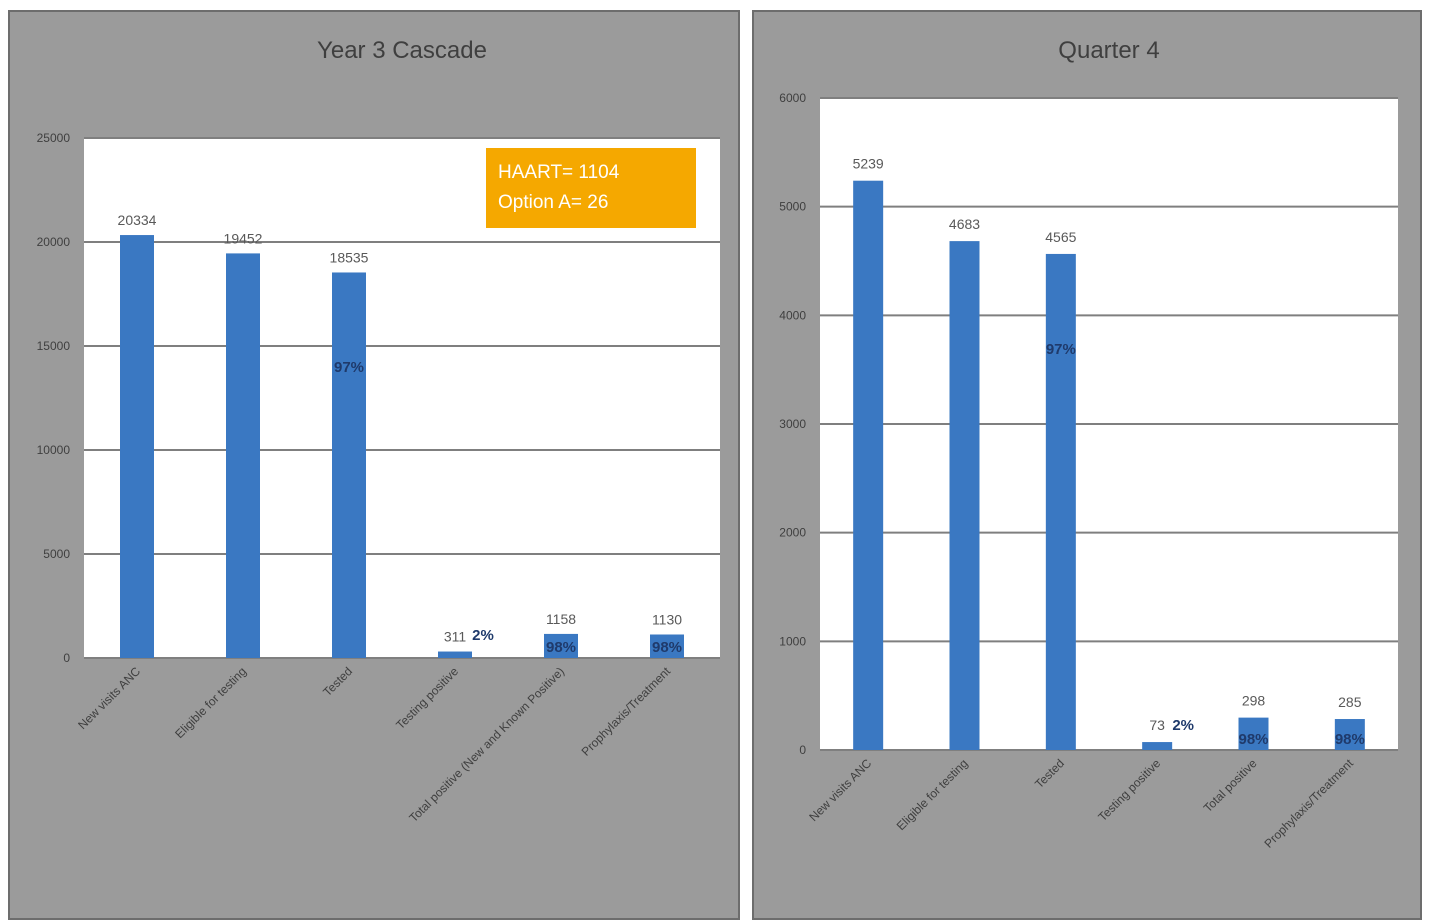 The width and height of the screenshot is (1429, 922). What do you see at coordinates (402, 50) in the screenshot?
I see `chart-title: Year 3 Cascade` at bounding box center [402, 50].